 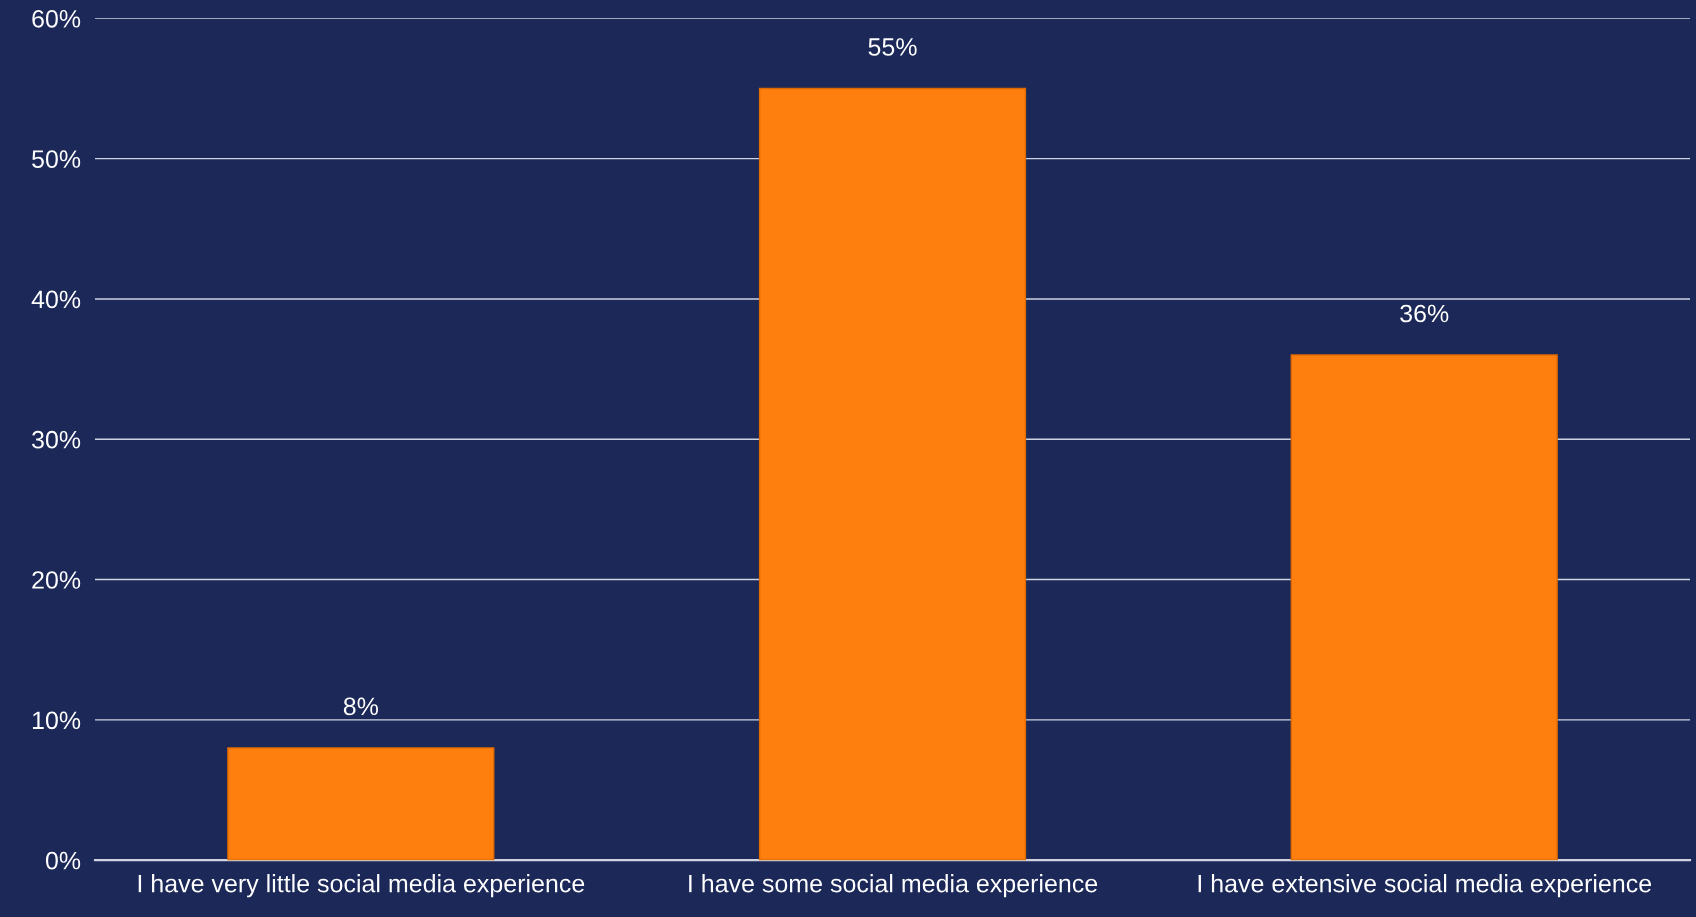 I want to click on y-tick-label: 50%, so click(x=56, y=159).